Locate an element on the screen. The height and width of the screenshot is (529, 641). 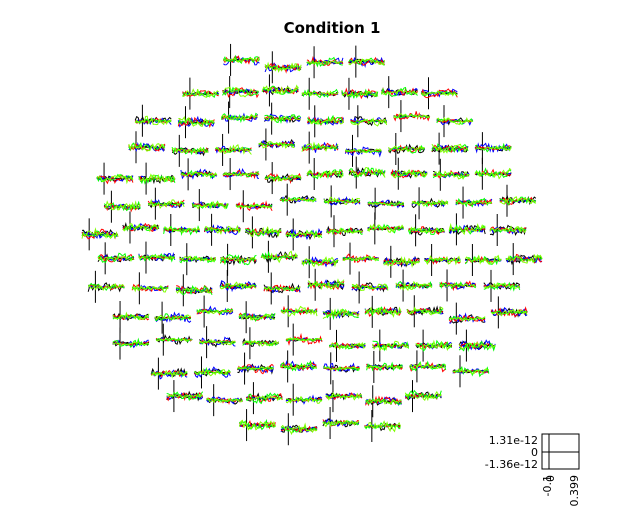
scale-x-tick-end: 0.399 is located at coordinates (574, 491).